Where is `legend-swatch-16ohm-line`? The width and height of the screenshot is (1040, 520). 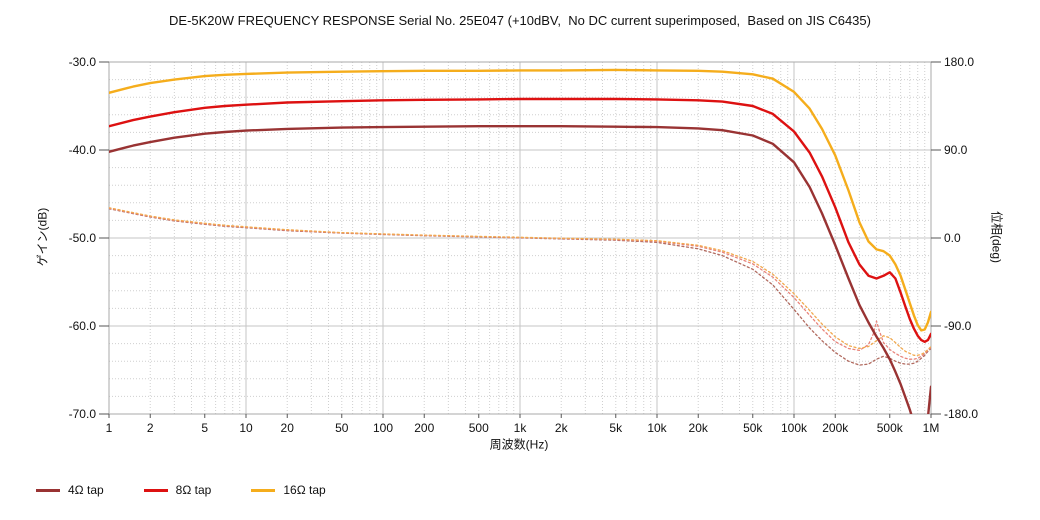 legend-swatch-16ohm-line is located at coordinates (263, 490).